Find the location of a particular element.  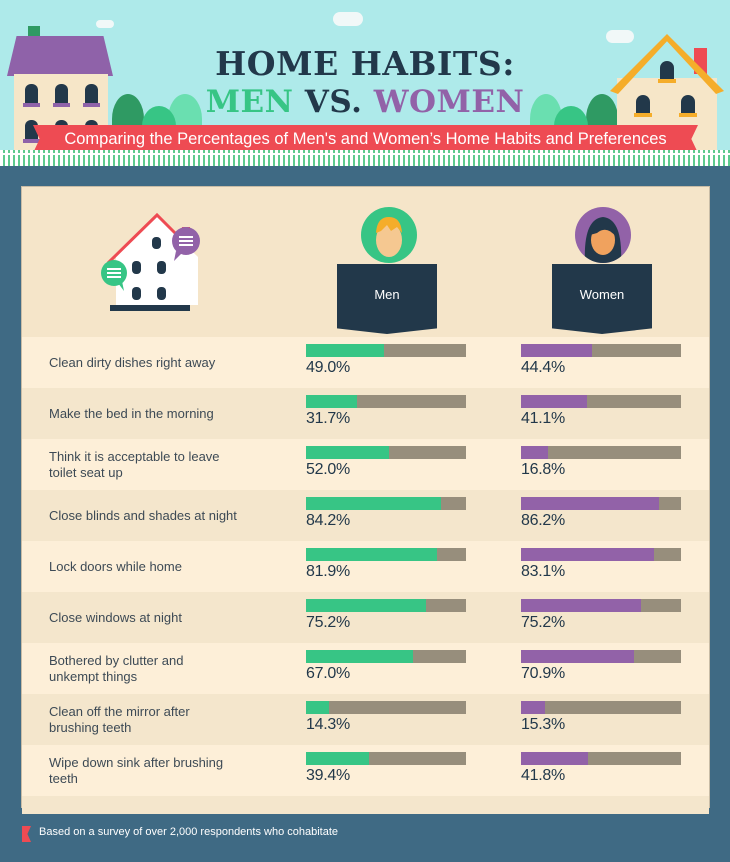

title-vs: VS. is located at coordinates (333, 102).